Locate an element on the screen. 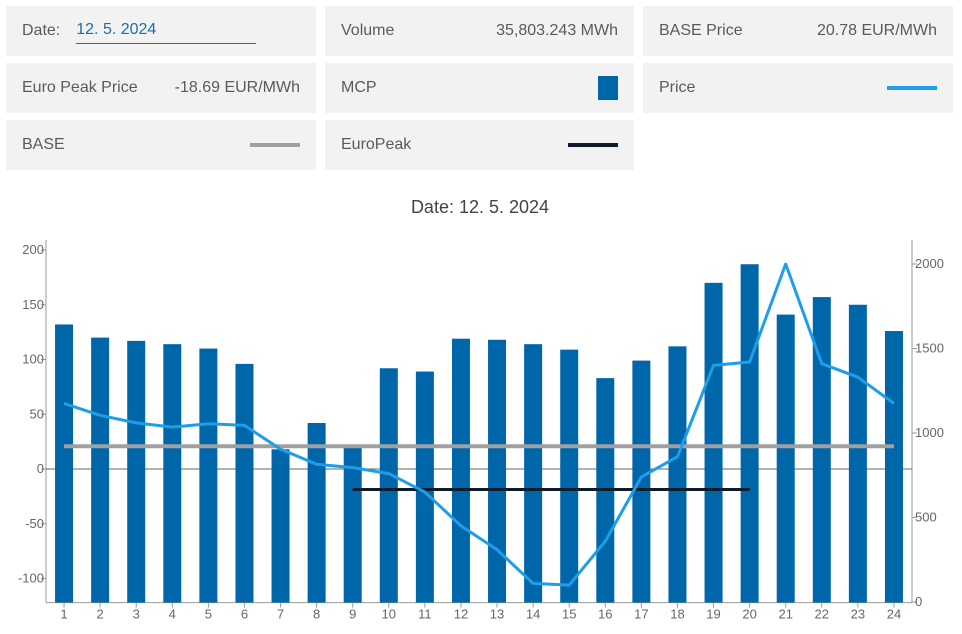 Image resolution: width=962 pixels, height=634 pixels. x-tick-label: 12 is located at coordinates (461, 614).